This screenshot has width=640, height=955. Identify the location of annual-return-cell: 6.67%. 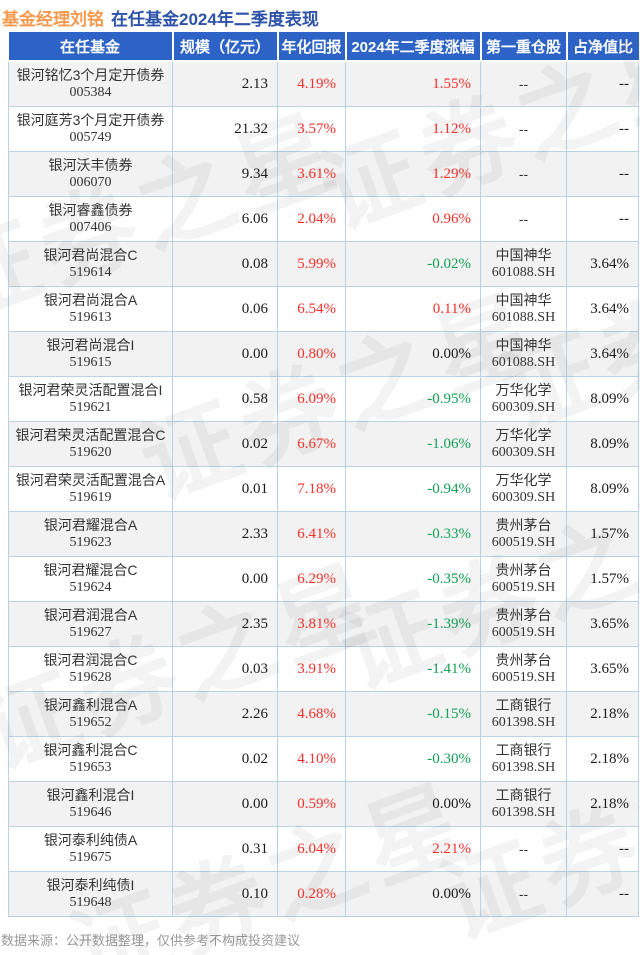
(311, 444).